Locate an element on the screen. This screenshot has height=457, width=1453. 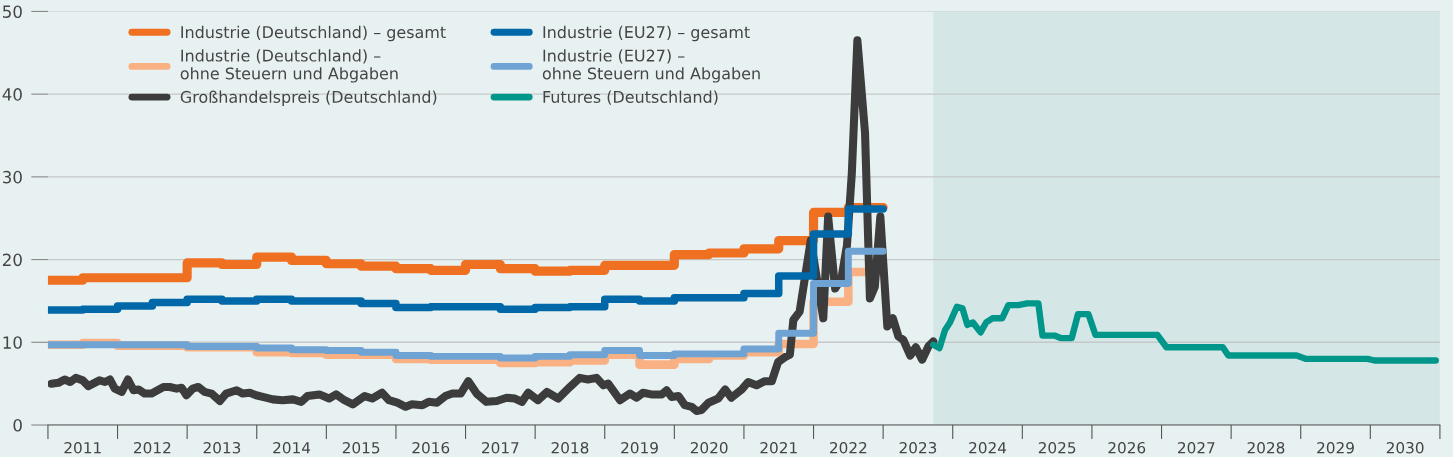
y-tick-label: 0 is located at coordinates (17, 425).